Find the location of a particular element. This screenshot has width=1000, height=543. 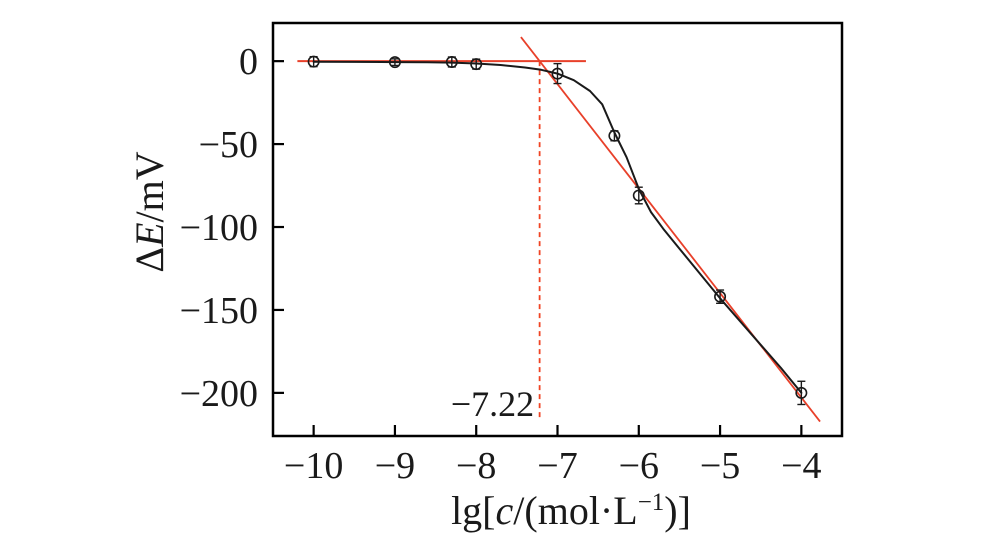

x-tick-label: −9 is located at coordinates (395, 466).